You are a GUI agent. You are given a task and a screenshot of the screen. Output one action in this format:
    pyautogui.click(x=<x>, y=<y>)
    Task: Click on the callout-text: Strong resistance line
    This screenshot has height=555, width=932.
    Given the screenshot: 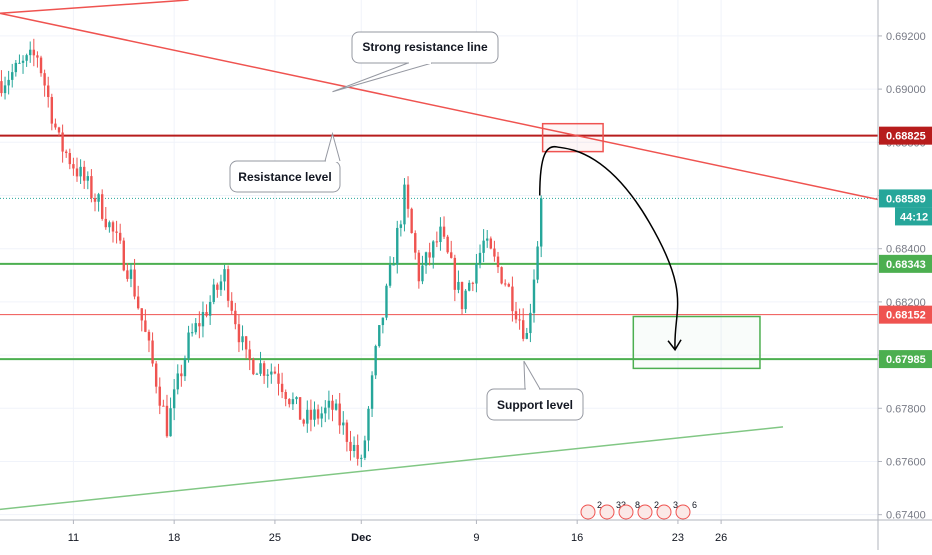 What is the action you would take?
    pyautogui.click(x=425, y=47)
    